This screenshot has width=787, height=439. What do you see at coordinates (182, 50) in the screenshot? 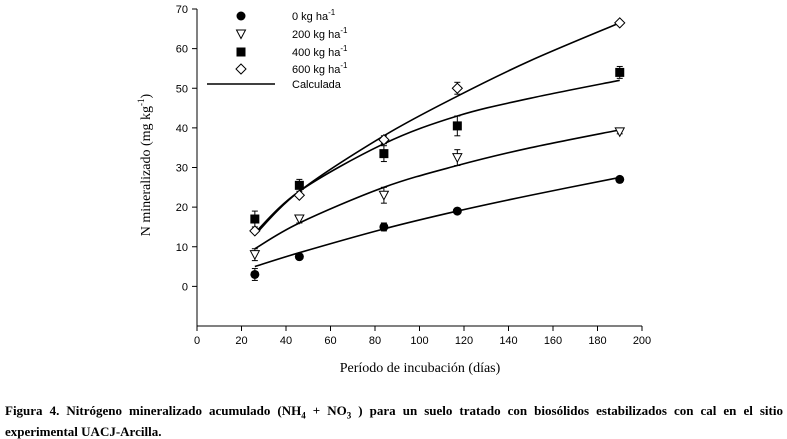
I see `y-tick-label: 60` at bounding box center [182, 50].